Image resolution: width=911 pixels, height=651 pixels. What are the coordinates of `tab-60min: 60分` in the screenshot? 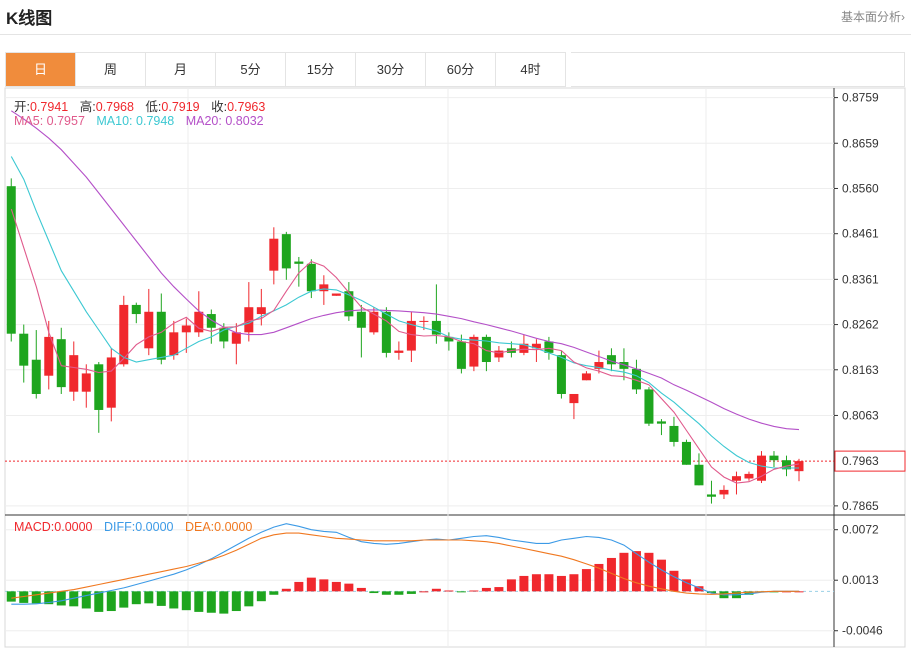 It's located at (461, 69).